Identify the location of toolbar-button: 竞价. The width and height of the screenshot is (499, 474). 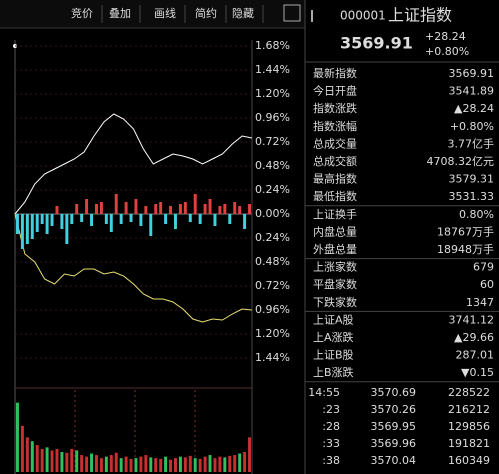
(82, 13).